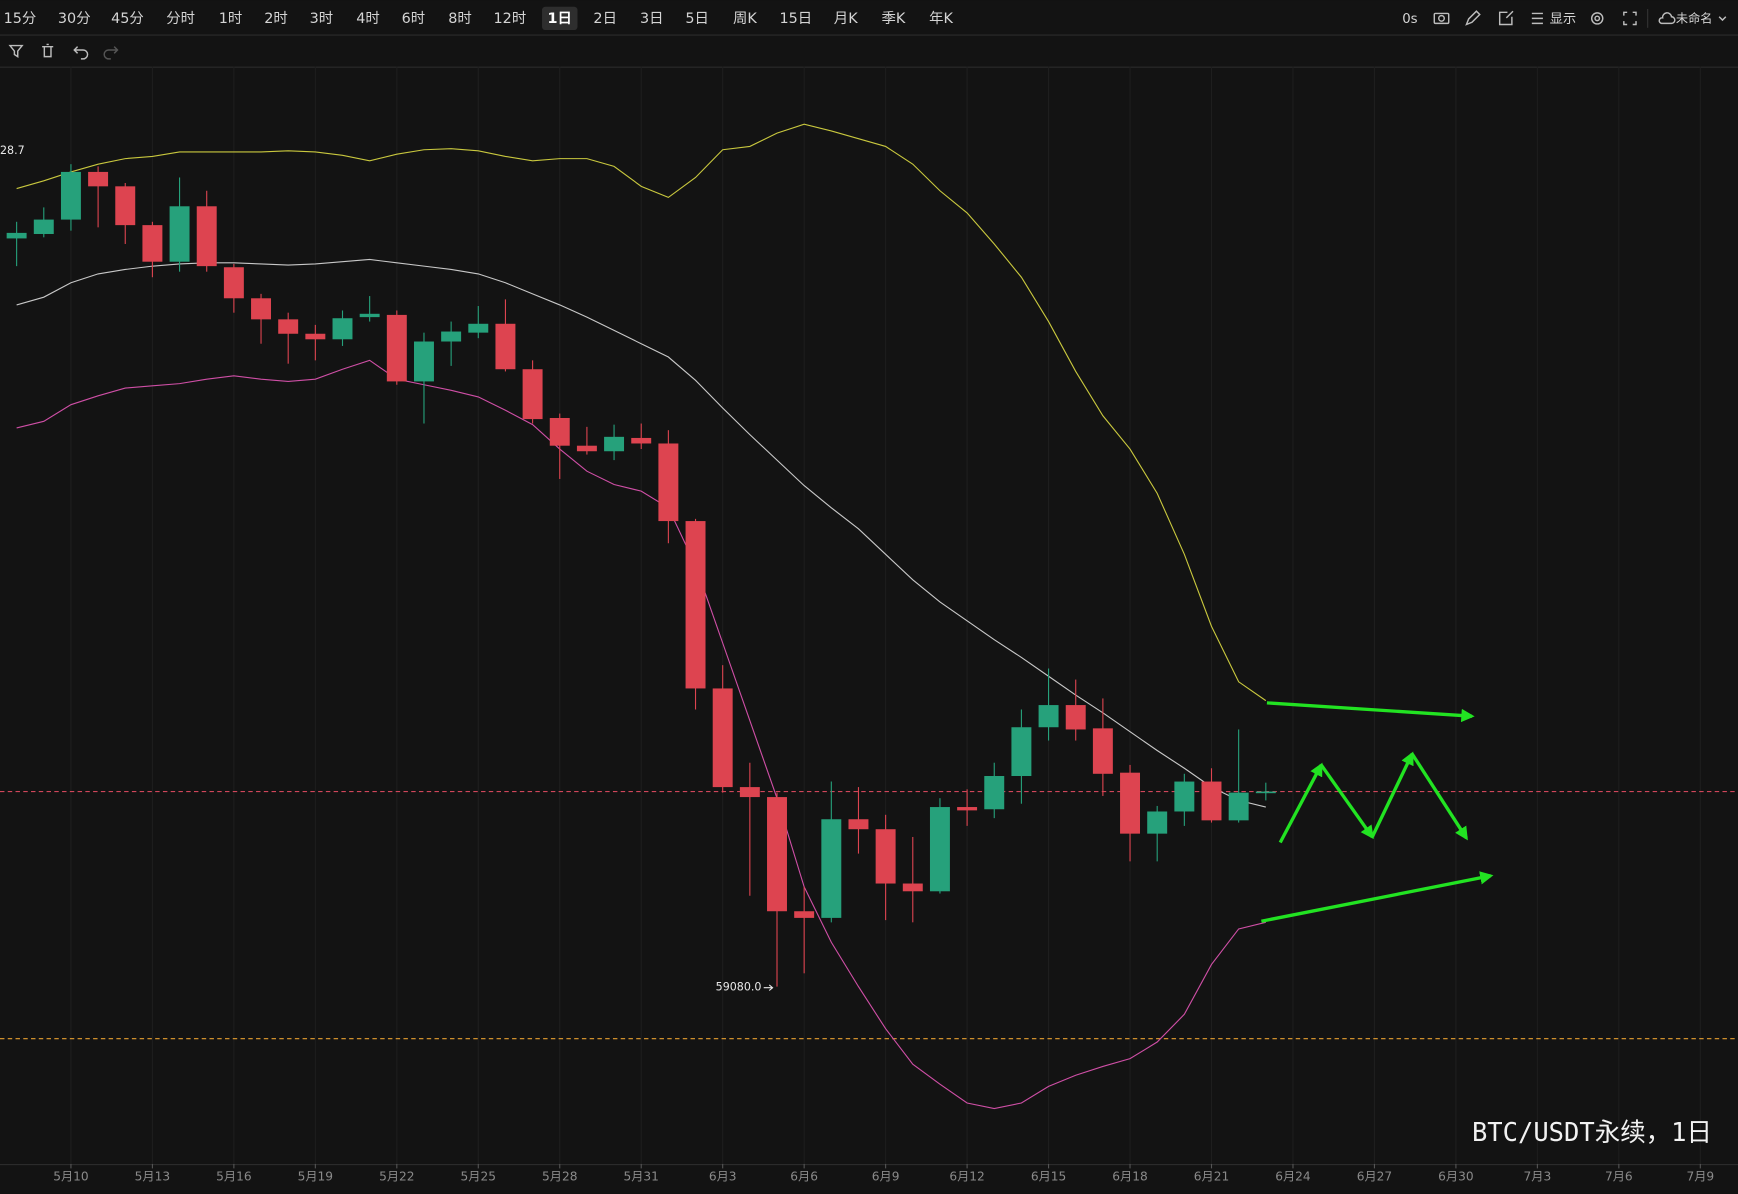  What do you see at coordinates (322, 18) in the screenshot?
I see `interval-button: 3时` at bounding box center [322, 18].